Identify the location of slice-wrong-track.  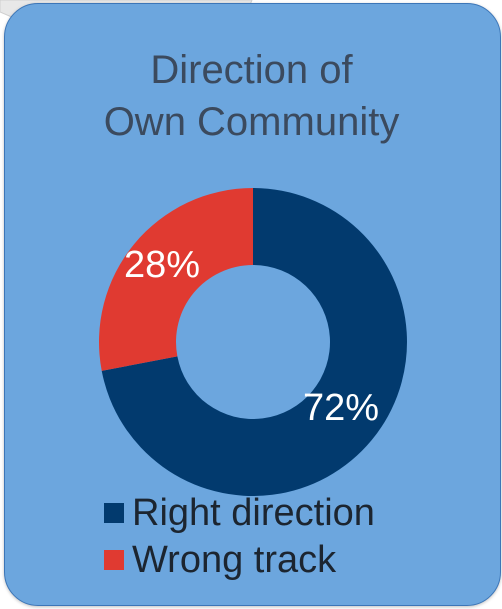
(175, 279).